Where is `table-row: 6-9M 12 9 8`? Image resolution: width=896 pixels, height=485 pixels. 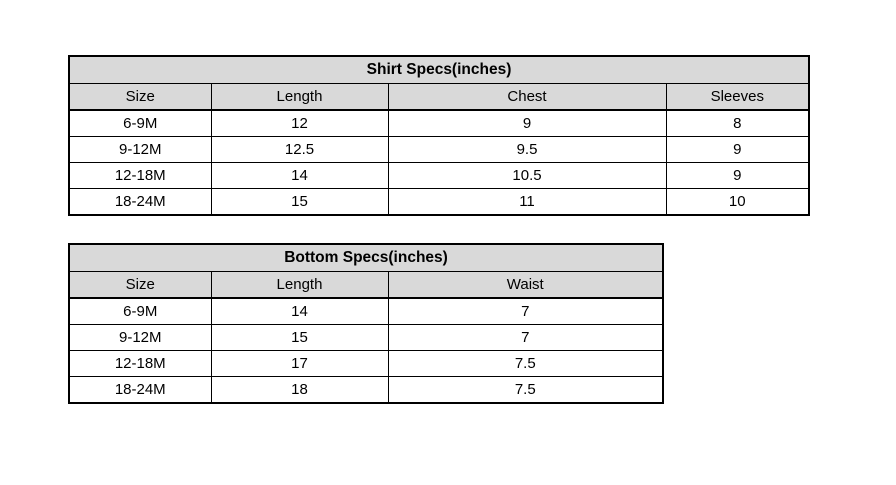 table-row: 6-9M 12 9 8 is located at coordinates (439, 123).